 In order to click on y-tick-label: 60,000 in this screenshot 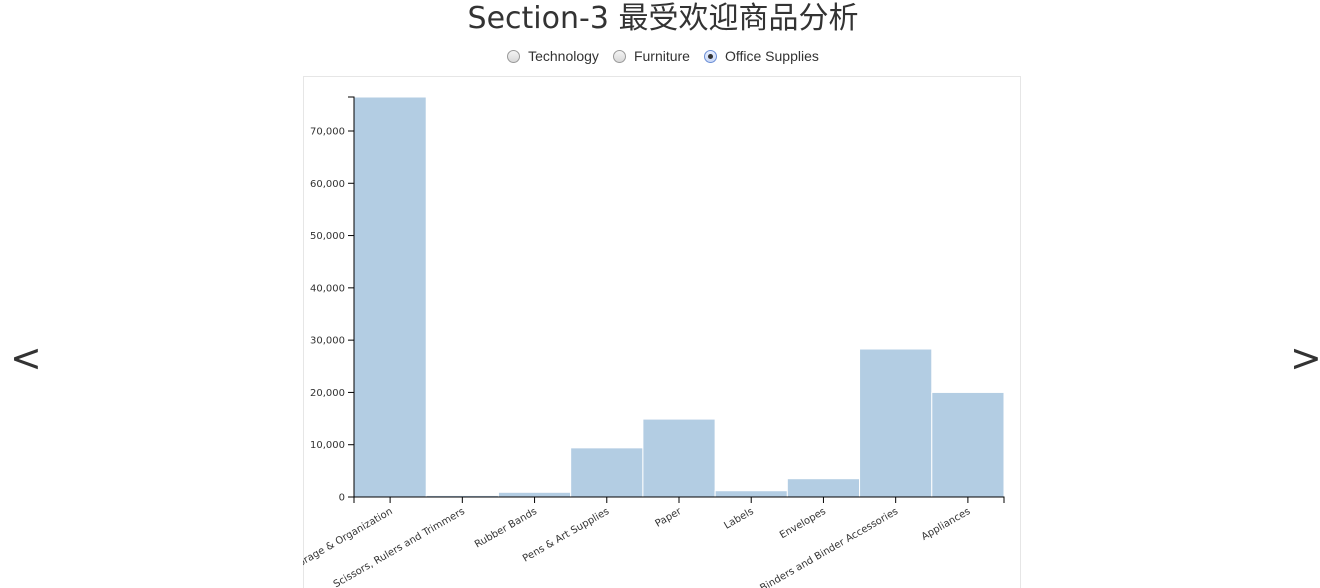, I will do `click(327, 184)`.